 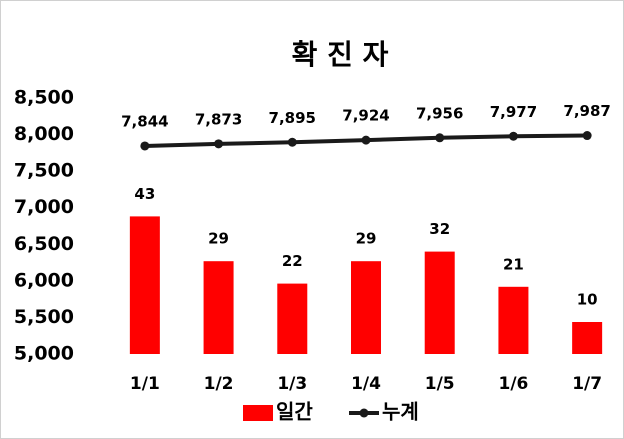 I want to click on legend-label: 누계, so click(x=400, y=412).